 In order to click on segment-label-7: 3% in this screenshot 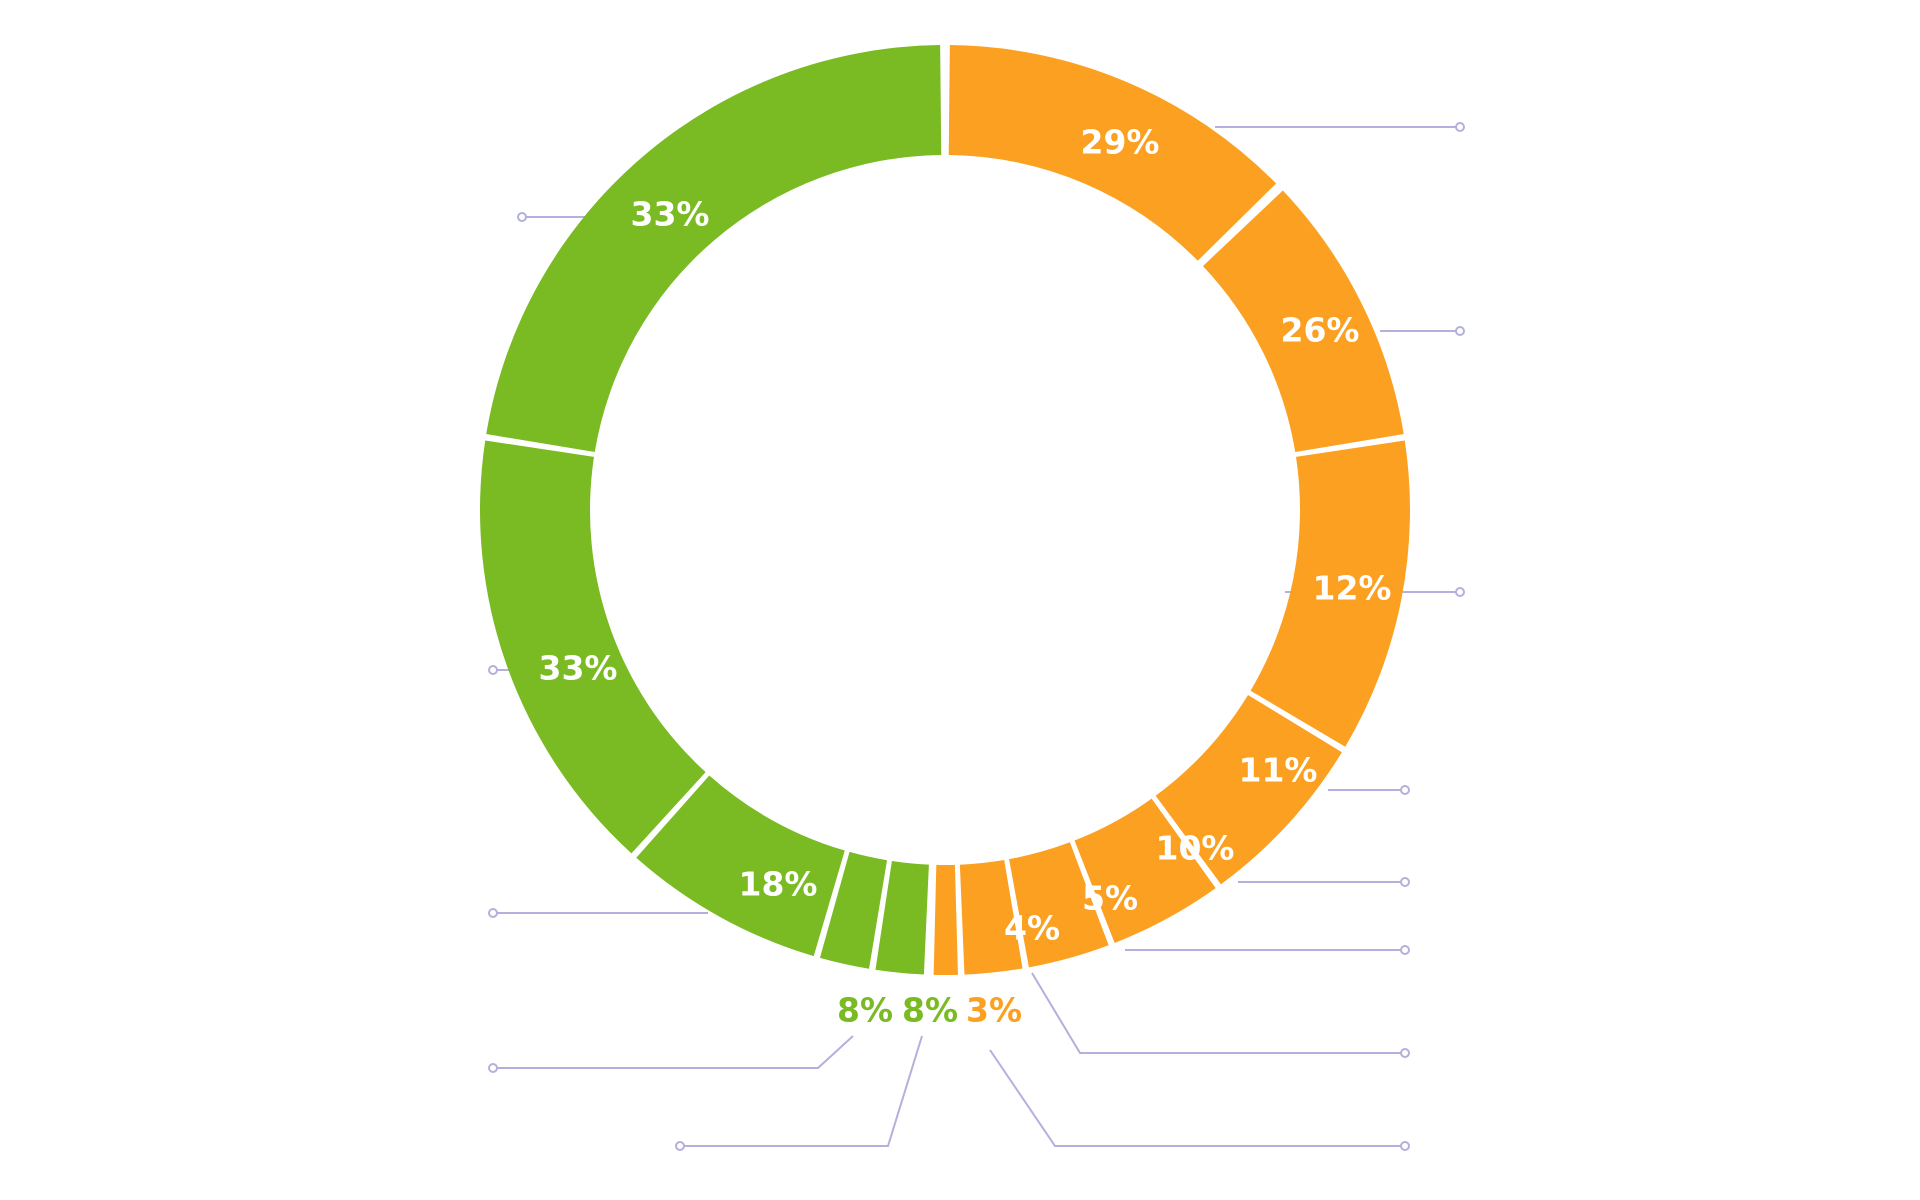, I will do `click(994, 1010)`.